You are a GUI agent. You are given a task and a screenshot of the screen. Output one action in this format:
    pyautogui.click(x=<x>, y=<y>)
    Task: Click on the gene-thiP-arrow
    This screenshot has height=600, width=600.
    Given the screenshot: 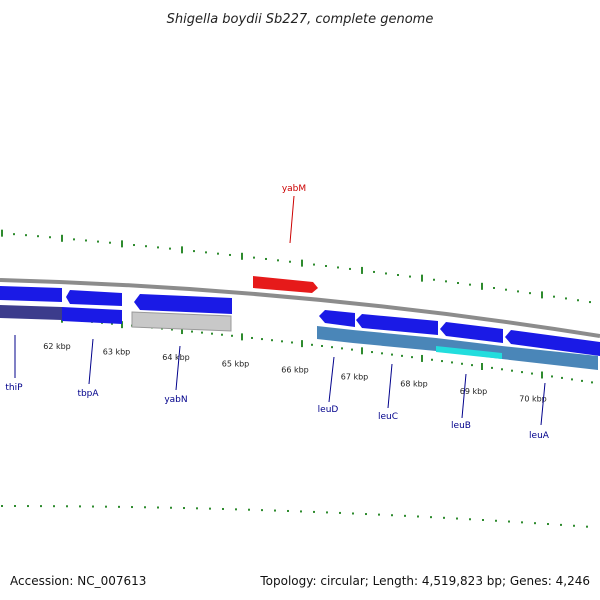 What is the action you would take?
    pyautogui.click(x=31, y=294)
    